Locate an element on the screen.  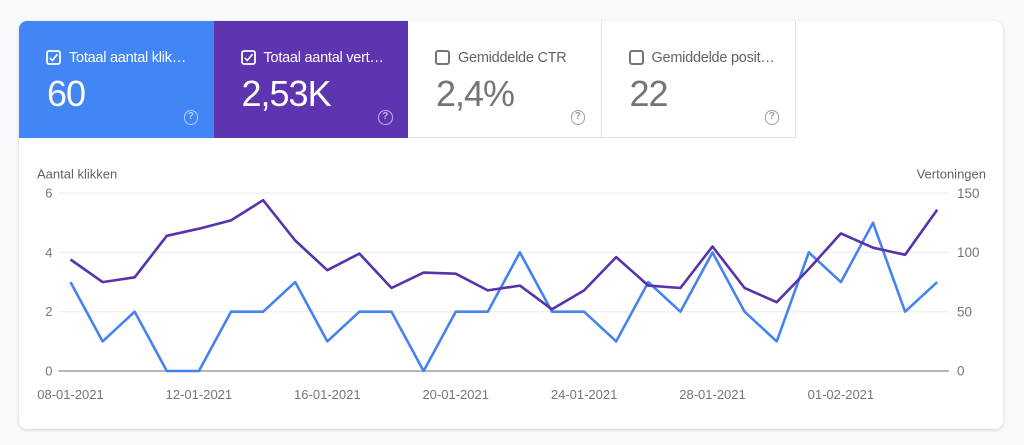
svg-text: 150 is located at coordinates (968, 193).